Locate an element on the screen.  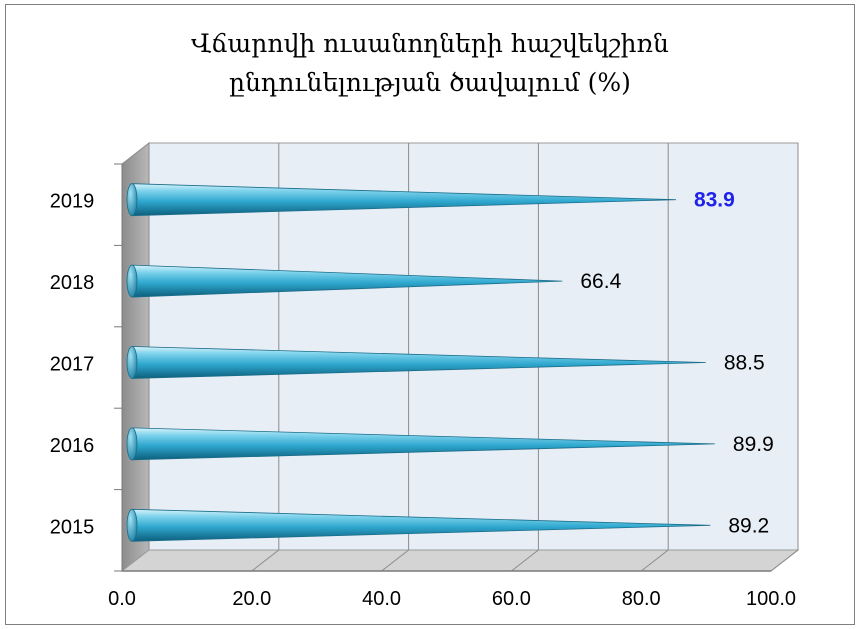
x-tick-label: 100.0 is located at coordinates (771, 599).